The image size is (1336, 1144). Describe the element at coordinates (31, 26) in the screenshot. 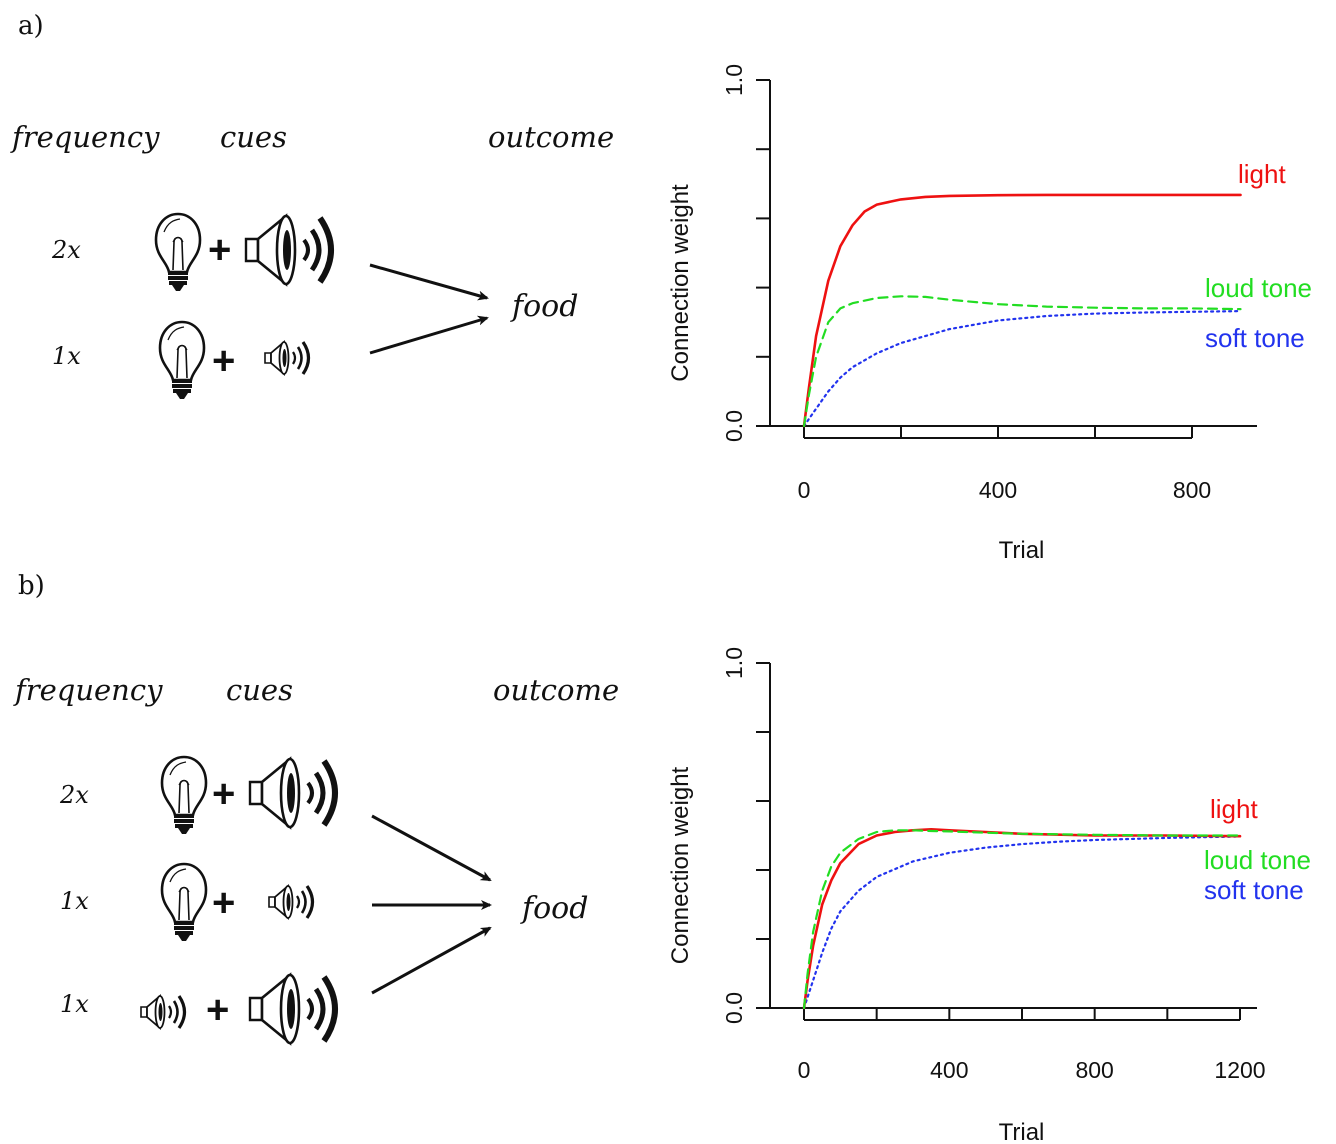

I see `panel-label-a: a)` at that location.